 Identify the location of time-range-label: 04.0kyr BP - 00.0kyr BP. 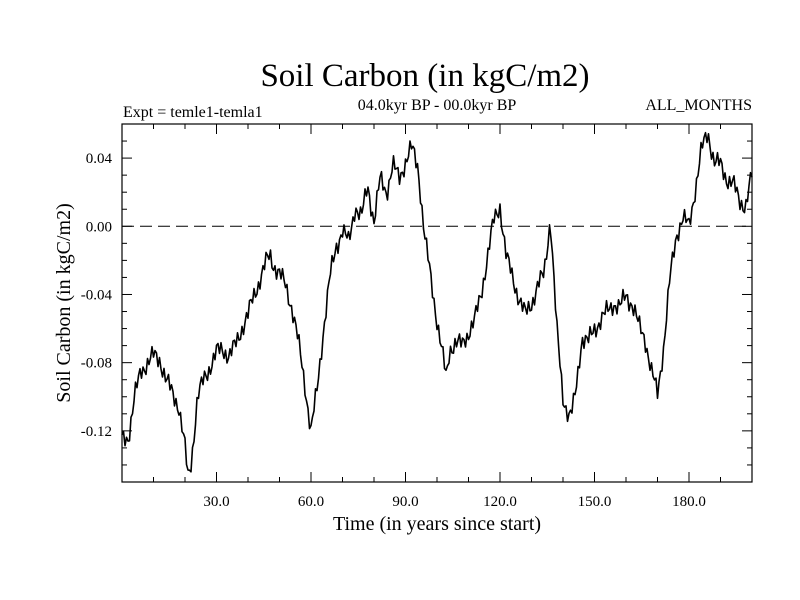
(437, 105).